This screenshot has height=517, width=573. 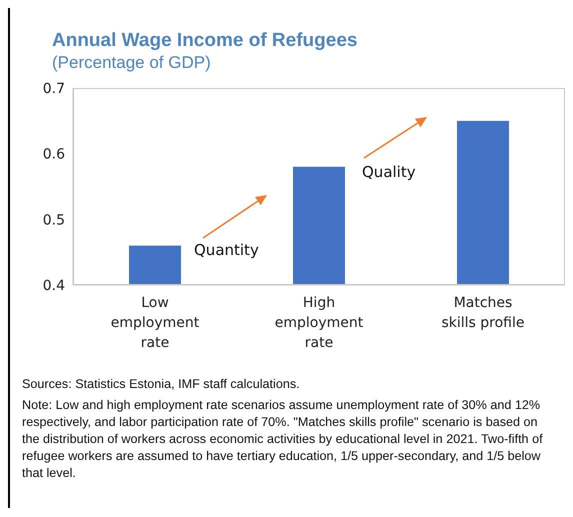 I want to click on x-tick-label: Matches skills profile, so click(x=483, y=313).